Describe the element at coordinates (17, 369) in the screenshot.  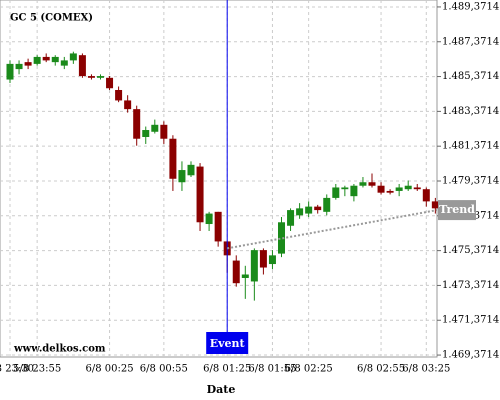
I see `x-tick-label: 6/8 23:30` at that location.